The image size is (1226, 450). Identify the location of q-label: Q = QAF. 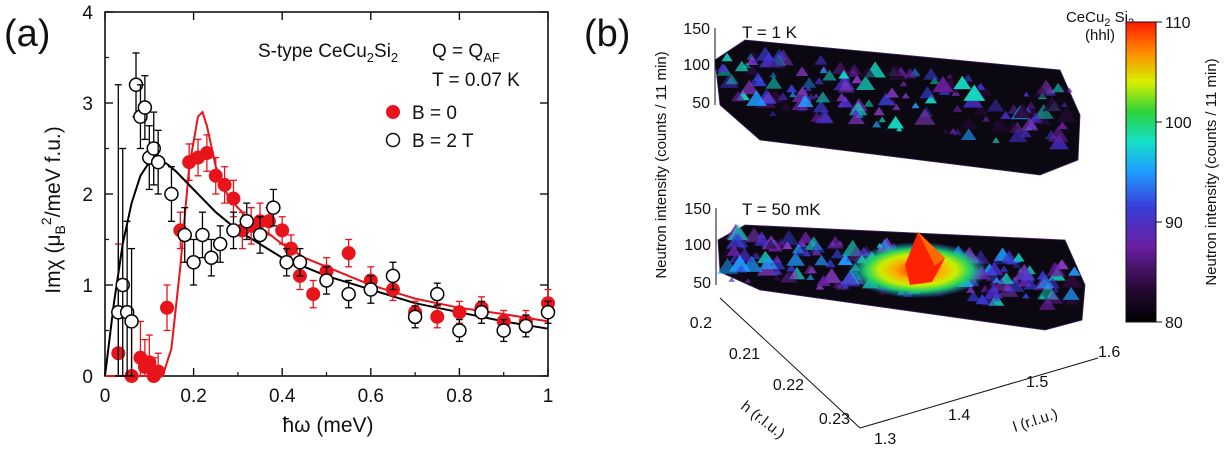
(466, 53).